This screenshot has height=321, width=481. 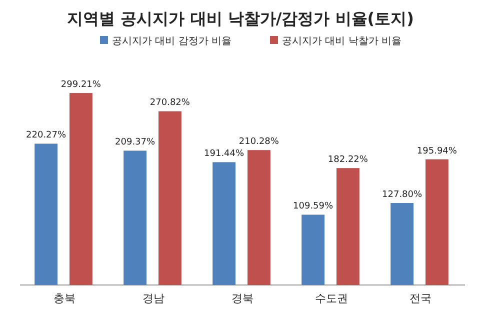 I want to click on data-label: 299.21%, so click(x=81, y=85).